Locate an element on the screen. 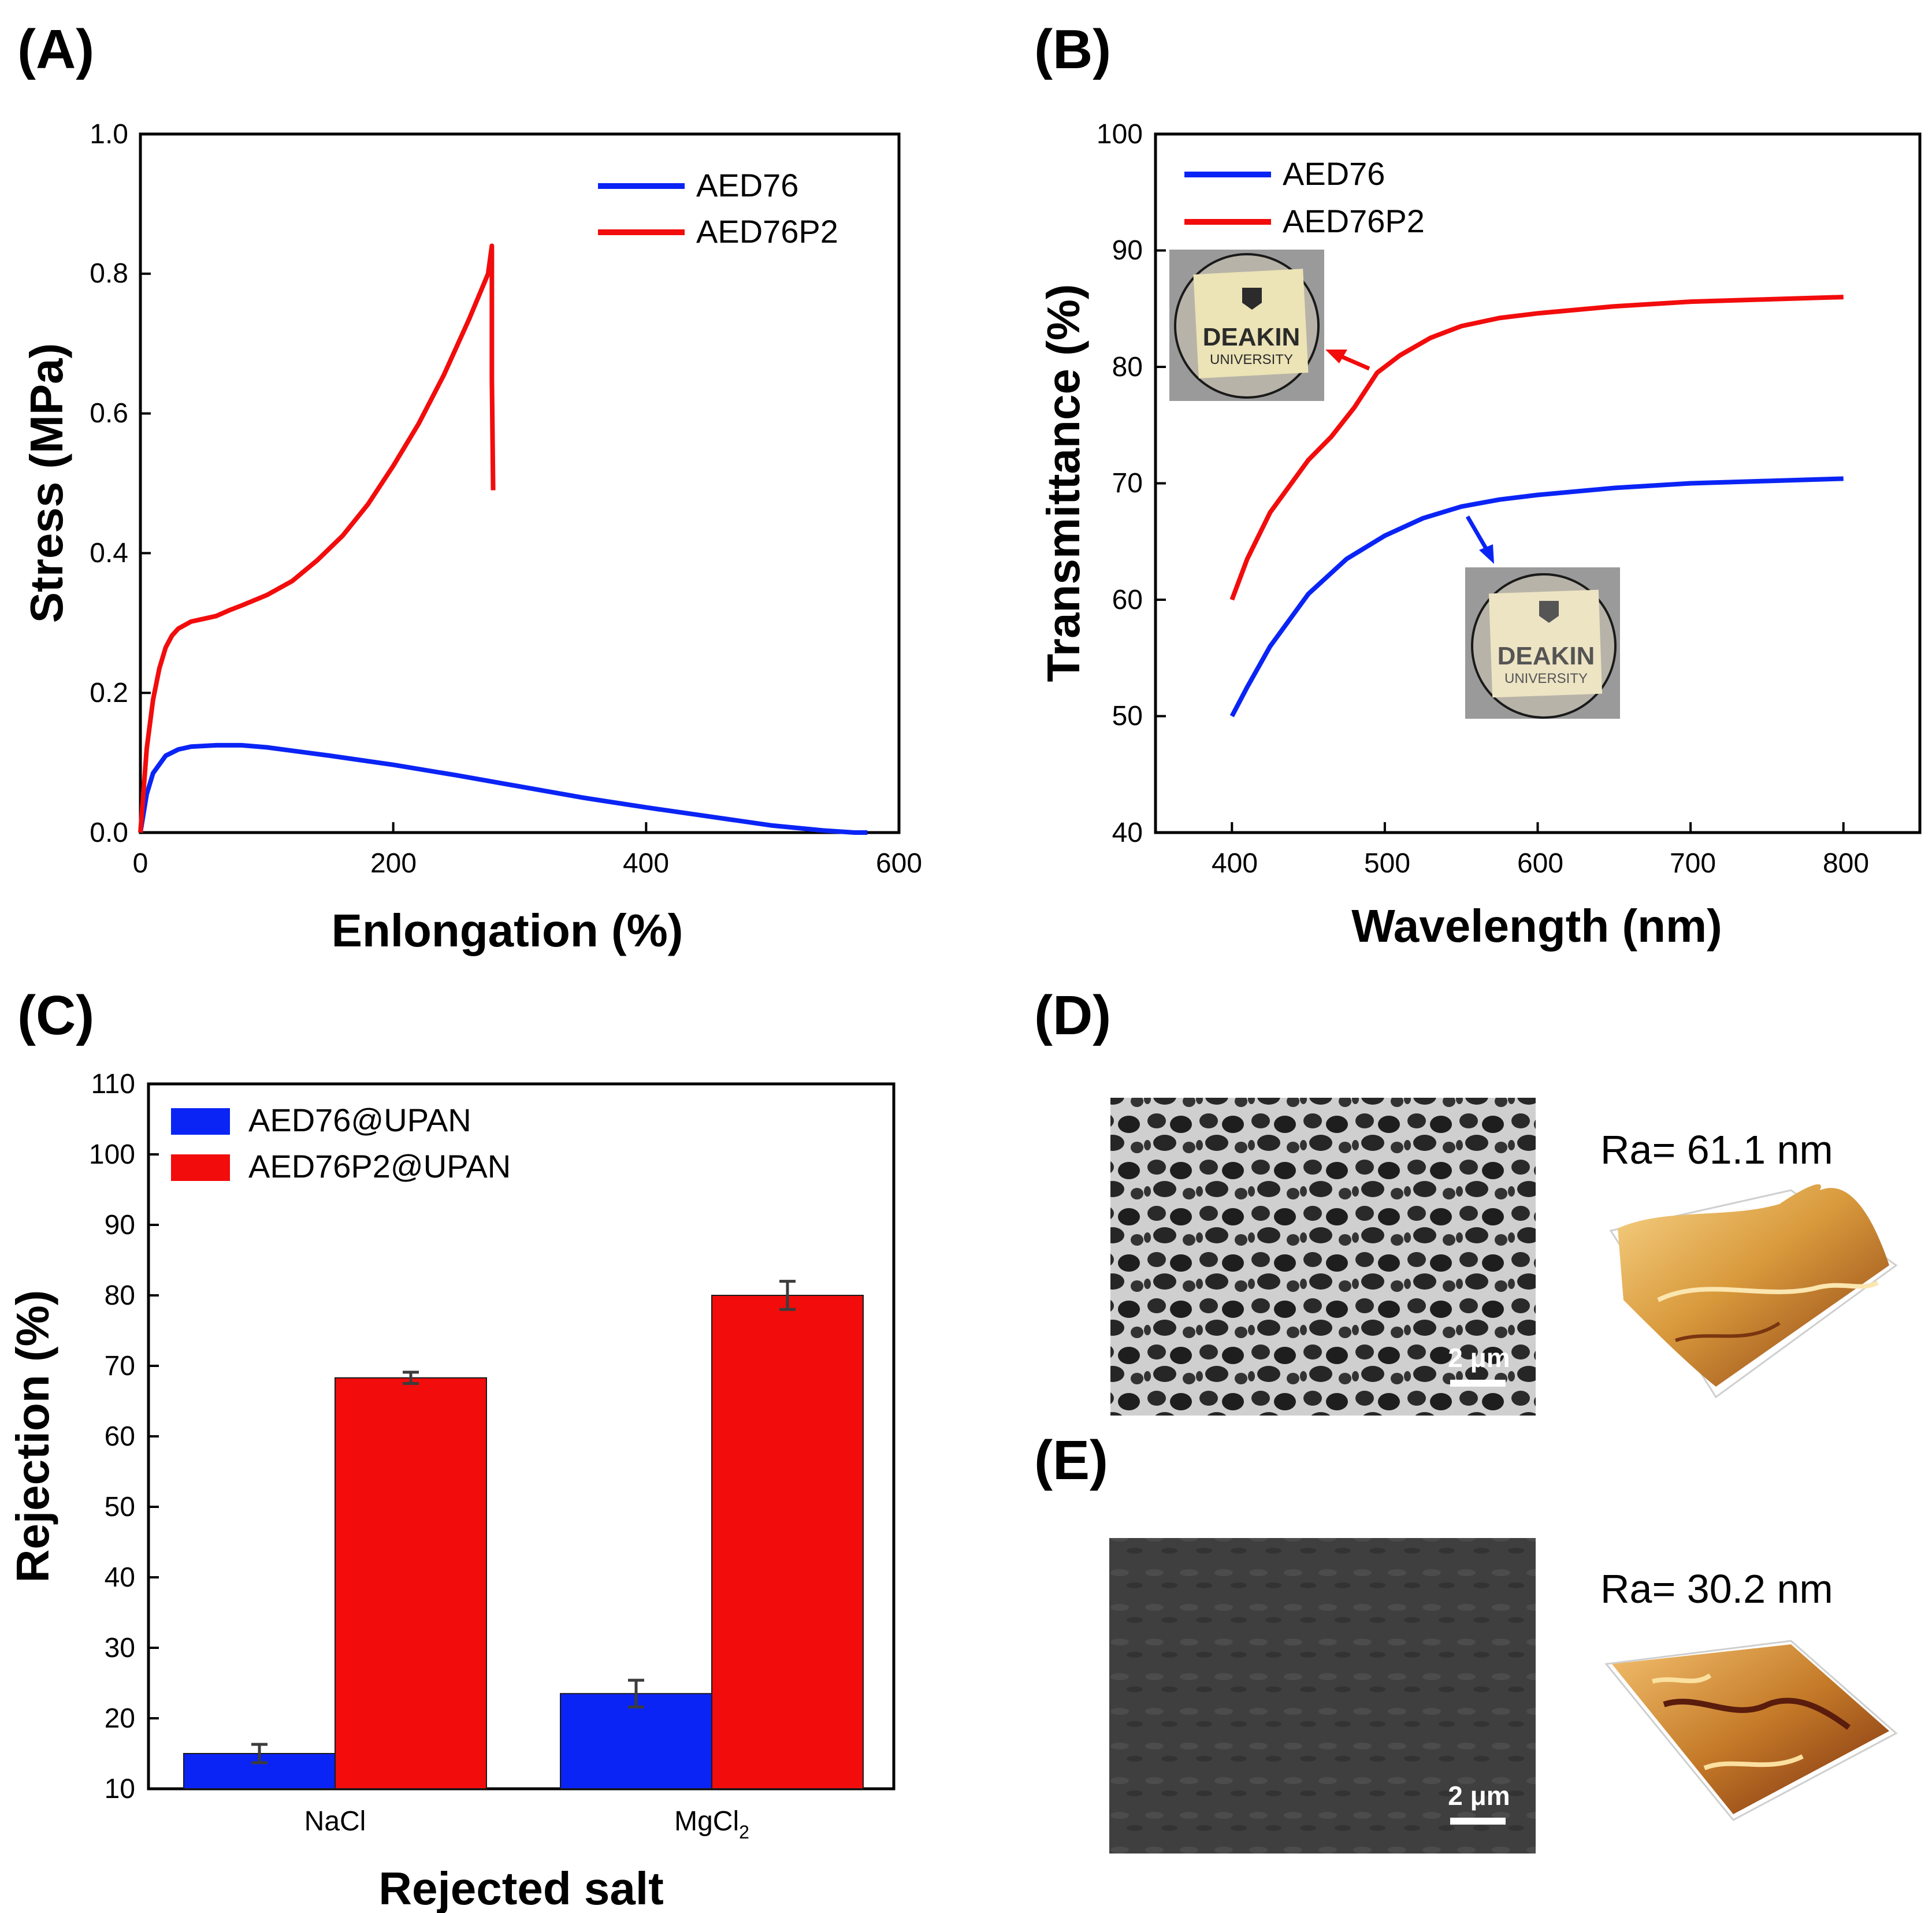 The height and width of the screenshot is (1913, 1932). panel-a-ytick-label: 0.6 is located at coordinates (109, 413).